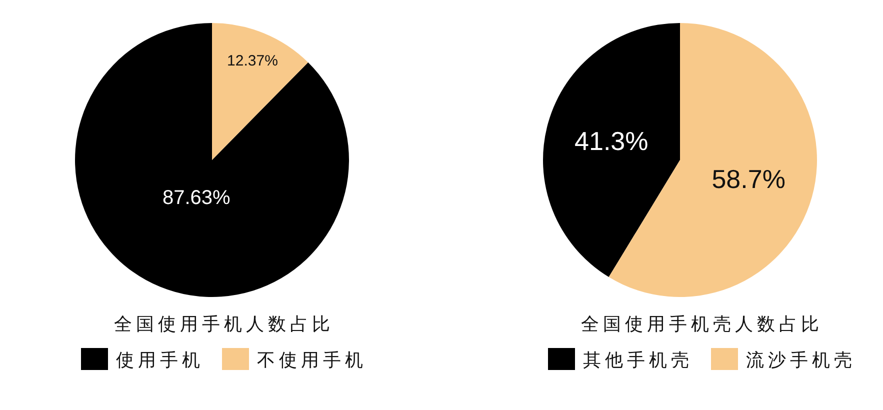 The width and height of the screenshot is (883, 410). I want to click on text: 全国使用手机壳人数占比, so click(702, 324).